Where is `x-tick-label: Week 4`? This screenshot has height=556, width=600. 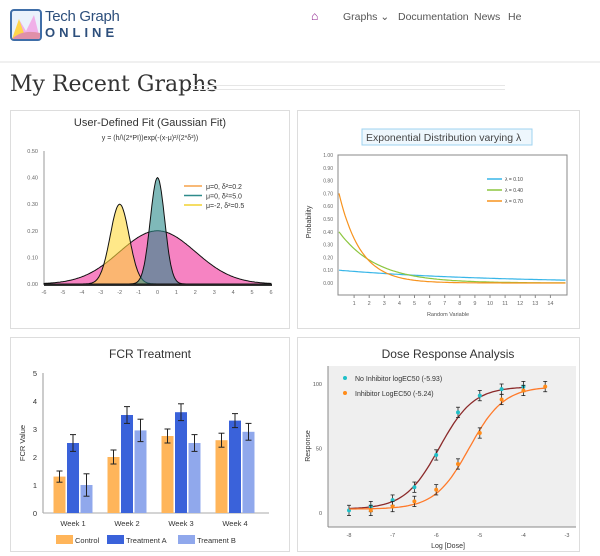
x-tick-label: Week 4 is located at coordinates (234, 523).